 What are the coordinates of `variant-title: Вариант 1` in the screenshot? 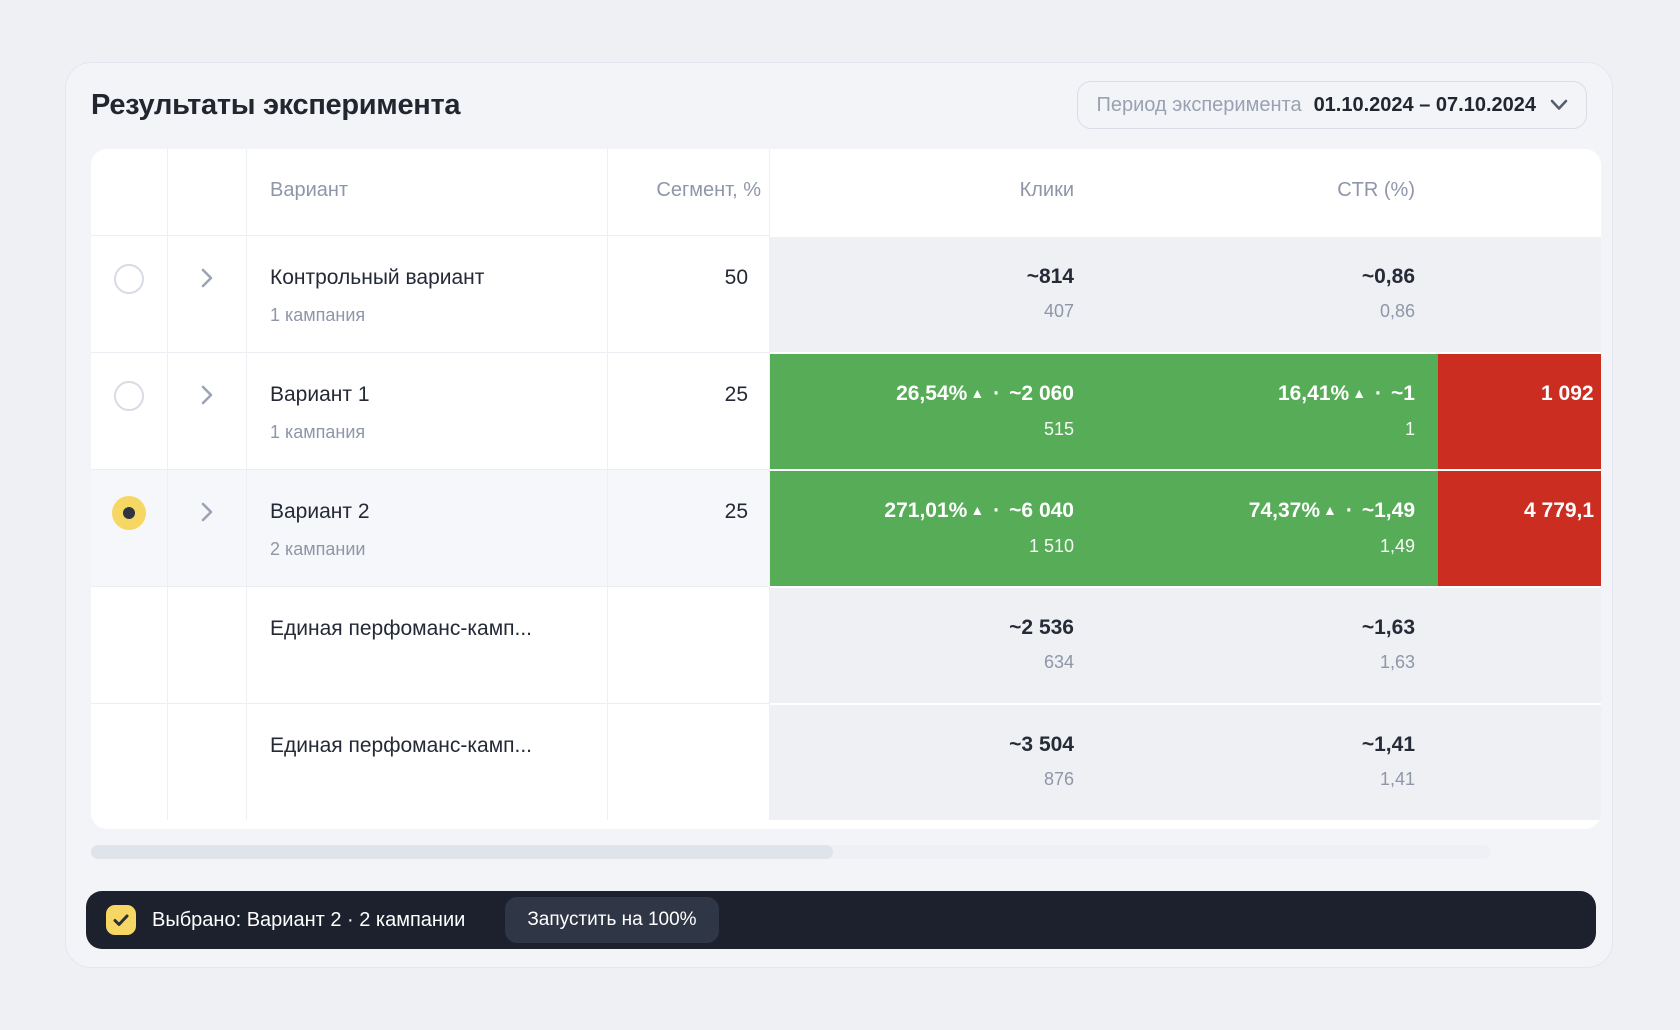 It's located at (320, 394).